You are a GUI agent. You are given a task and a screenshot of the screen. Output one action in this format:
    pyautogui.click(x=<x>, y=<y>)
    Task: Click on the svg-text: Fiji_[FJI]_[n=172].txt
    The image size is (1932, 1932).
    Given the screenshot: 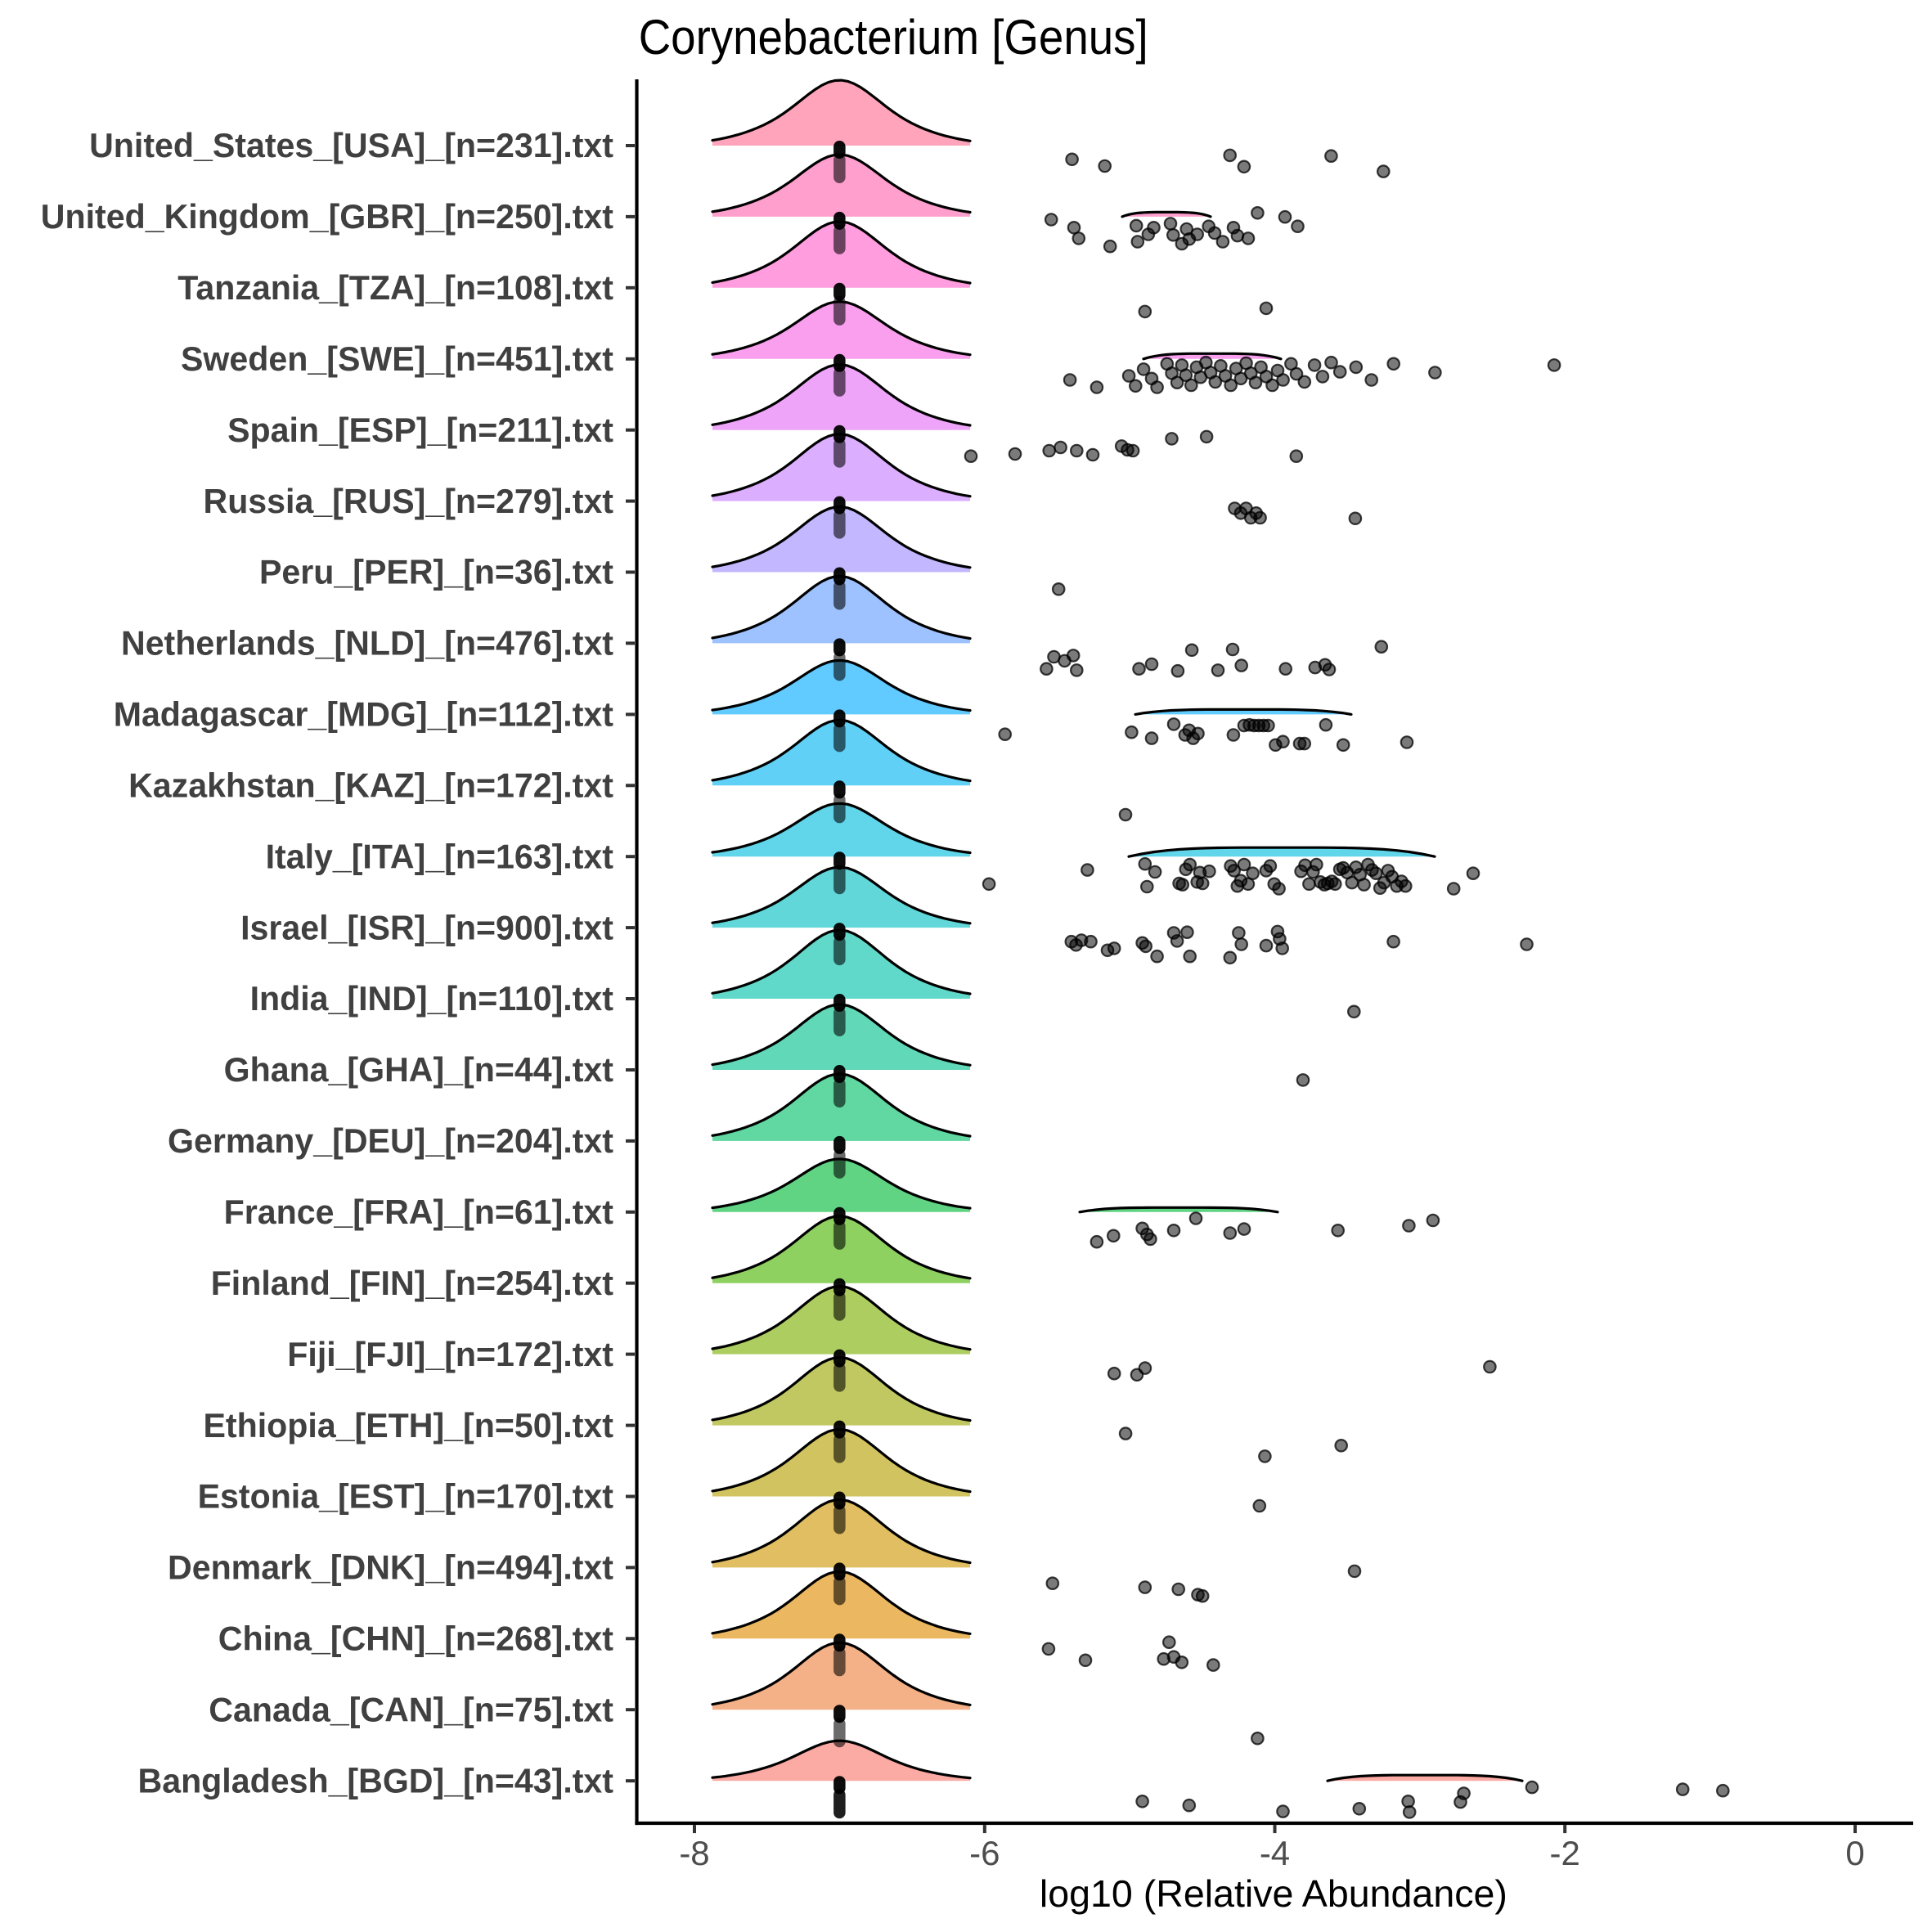 What is the action you would take?
    pyautogui.click(x=450, y=1354)
    